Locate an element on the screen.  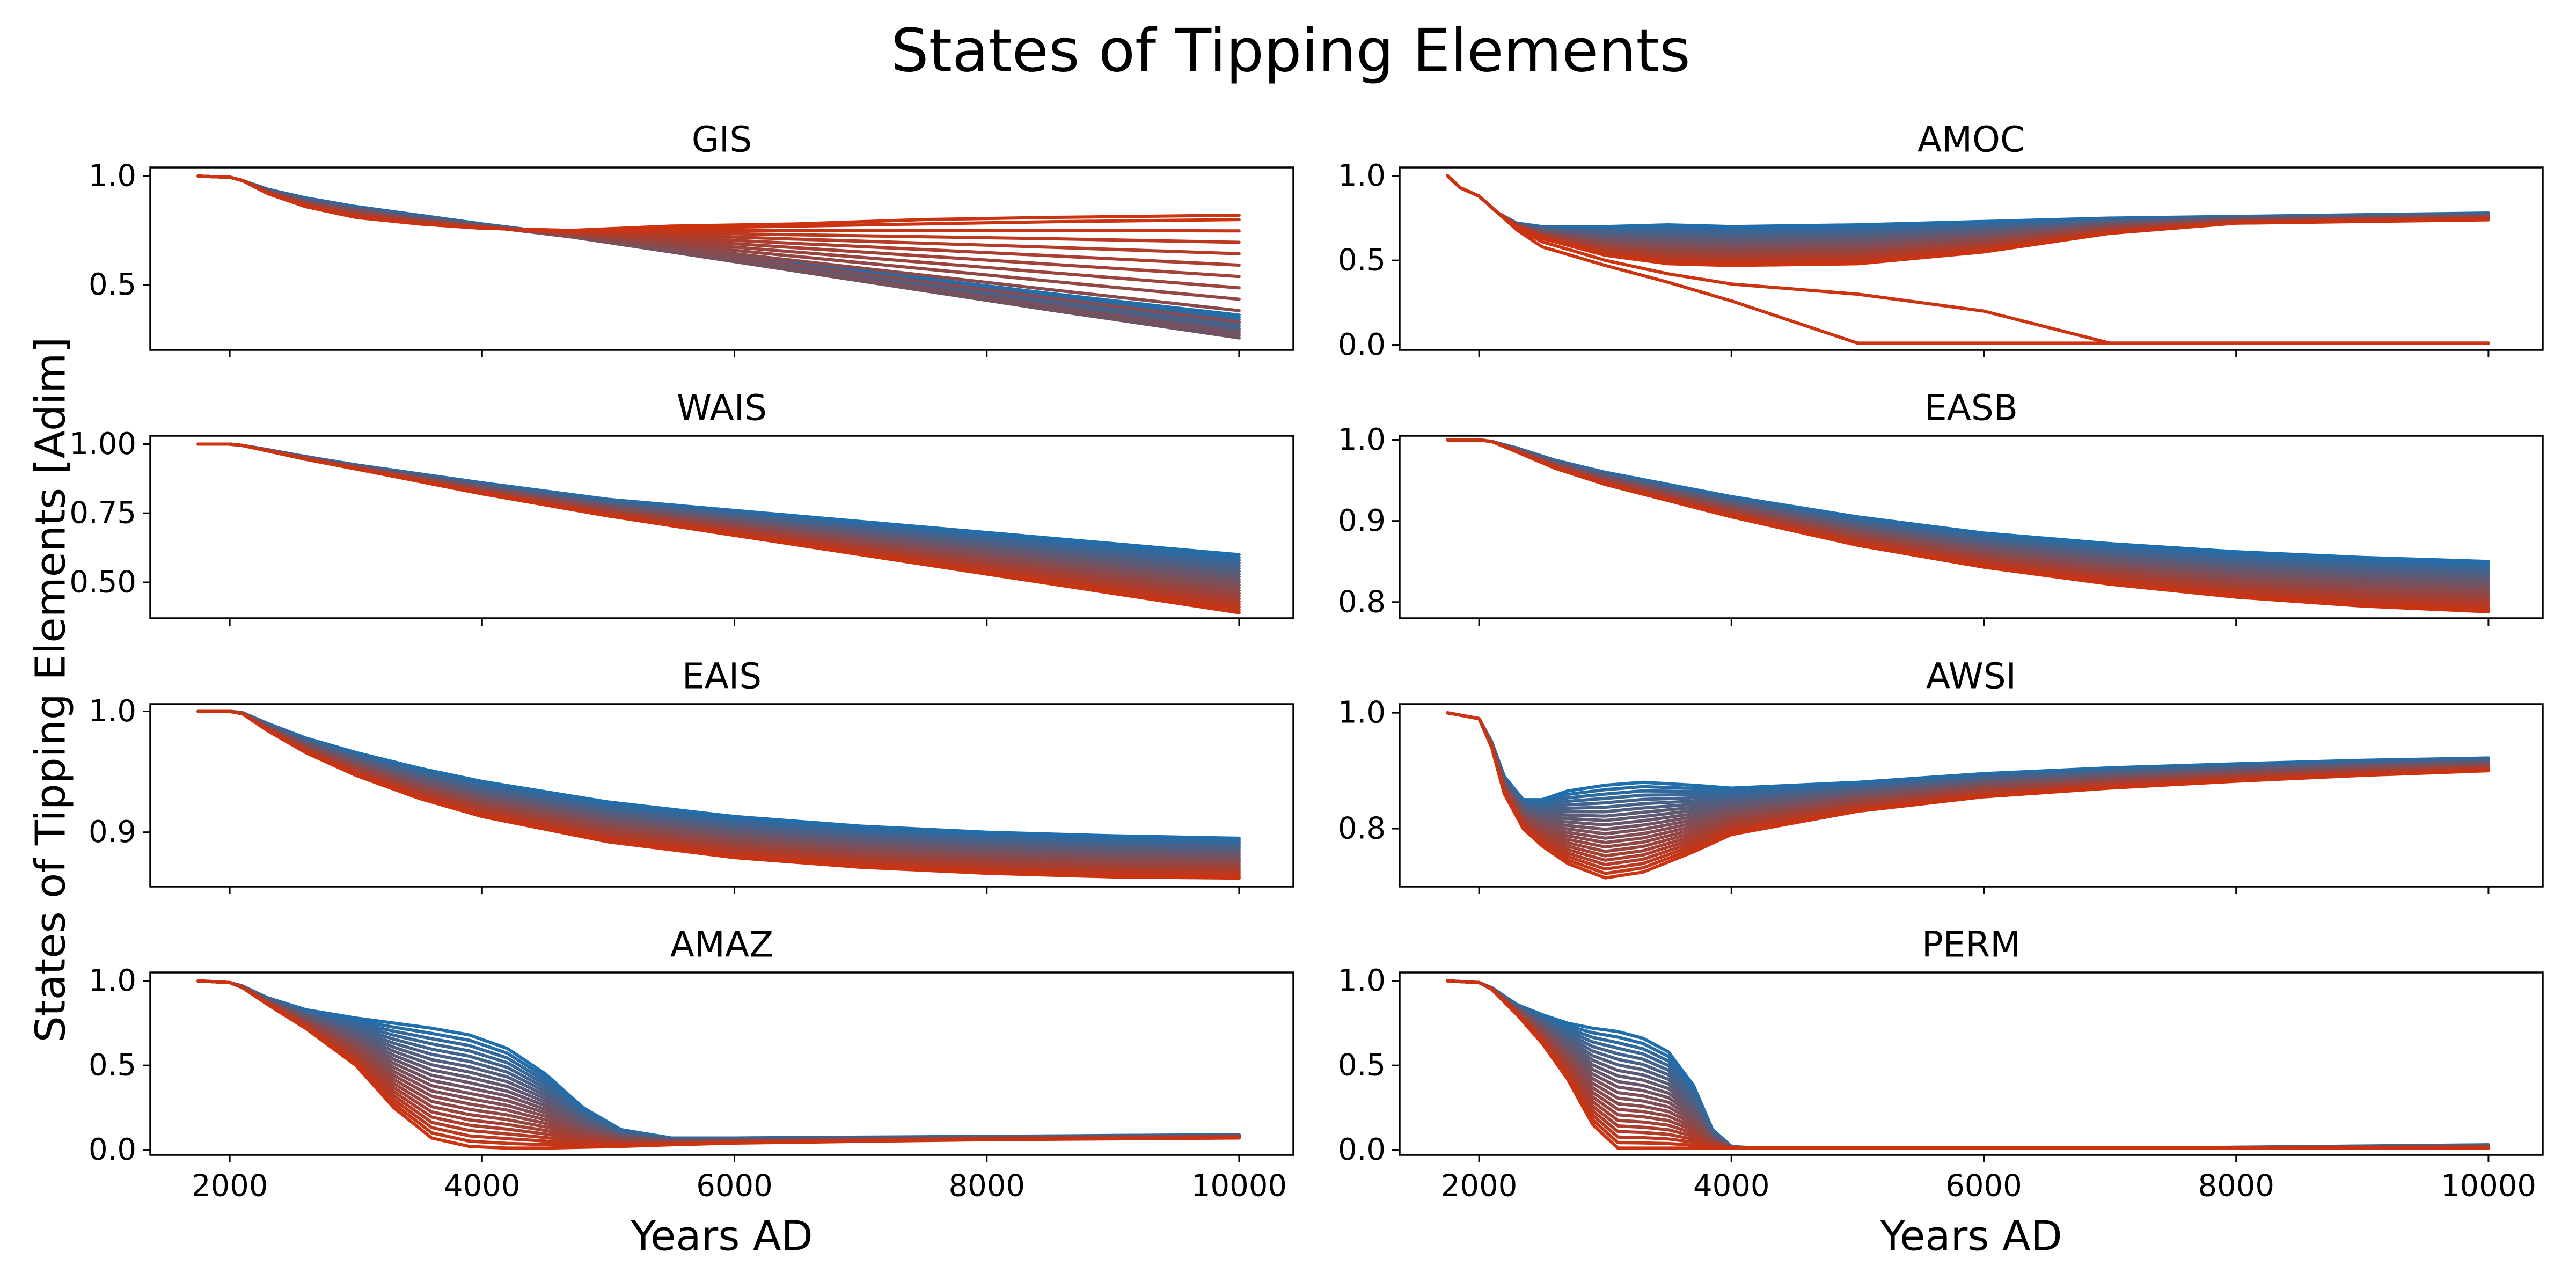
panel-awsi: 0.8 1.0 AWSI is located at coordinates (1941, 775).